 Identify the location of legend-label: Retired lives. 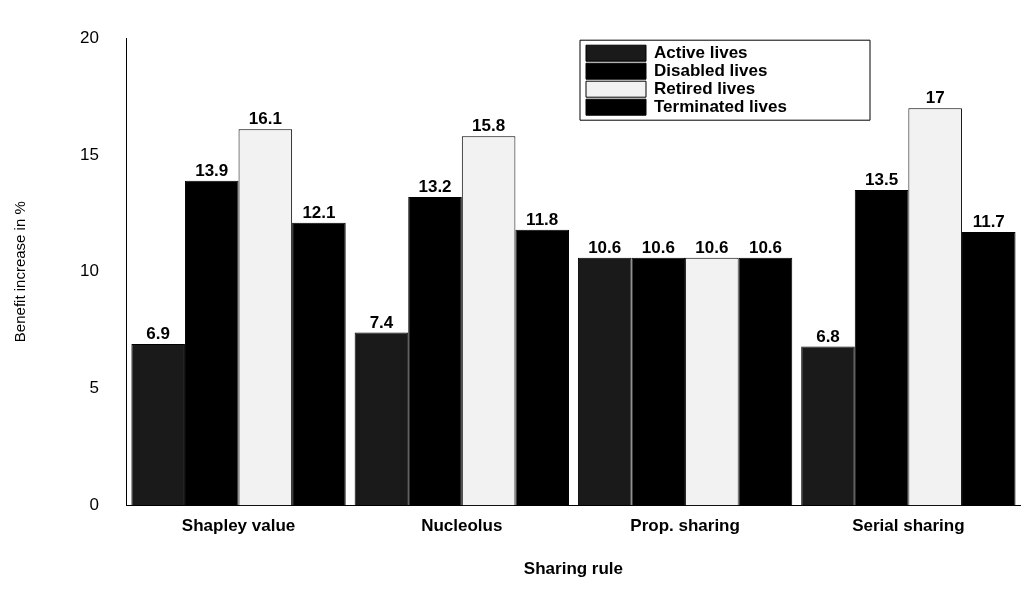
(705, 88).